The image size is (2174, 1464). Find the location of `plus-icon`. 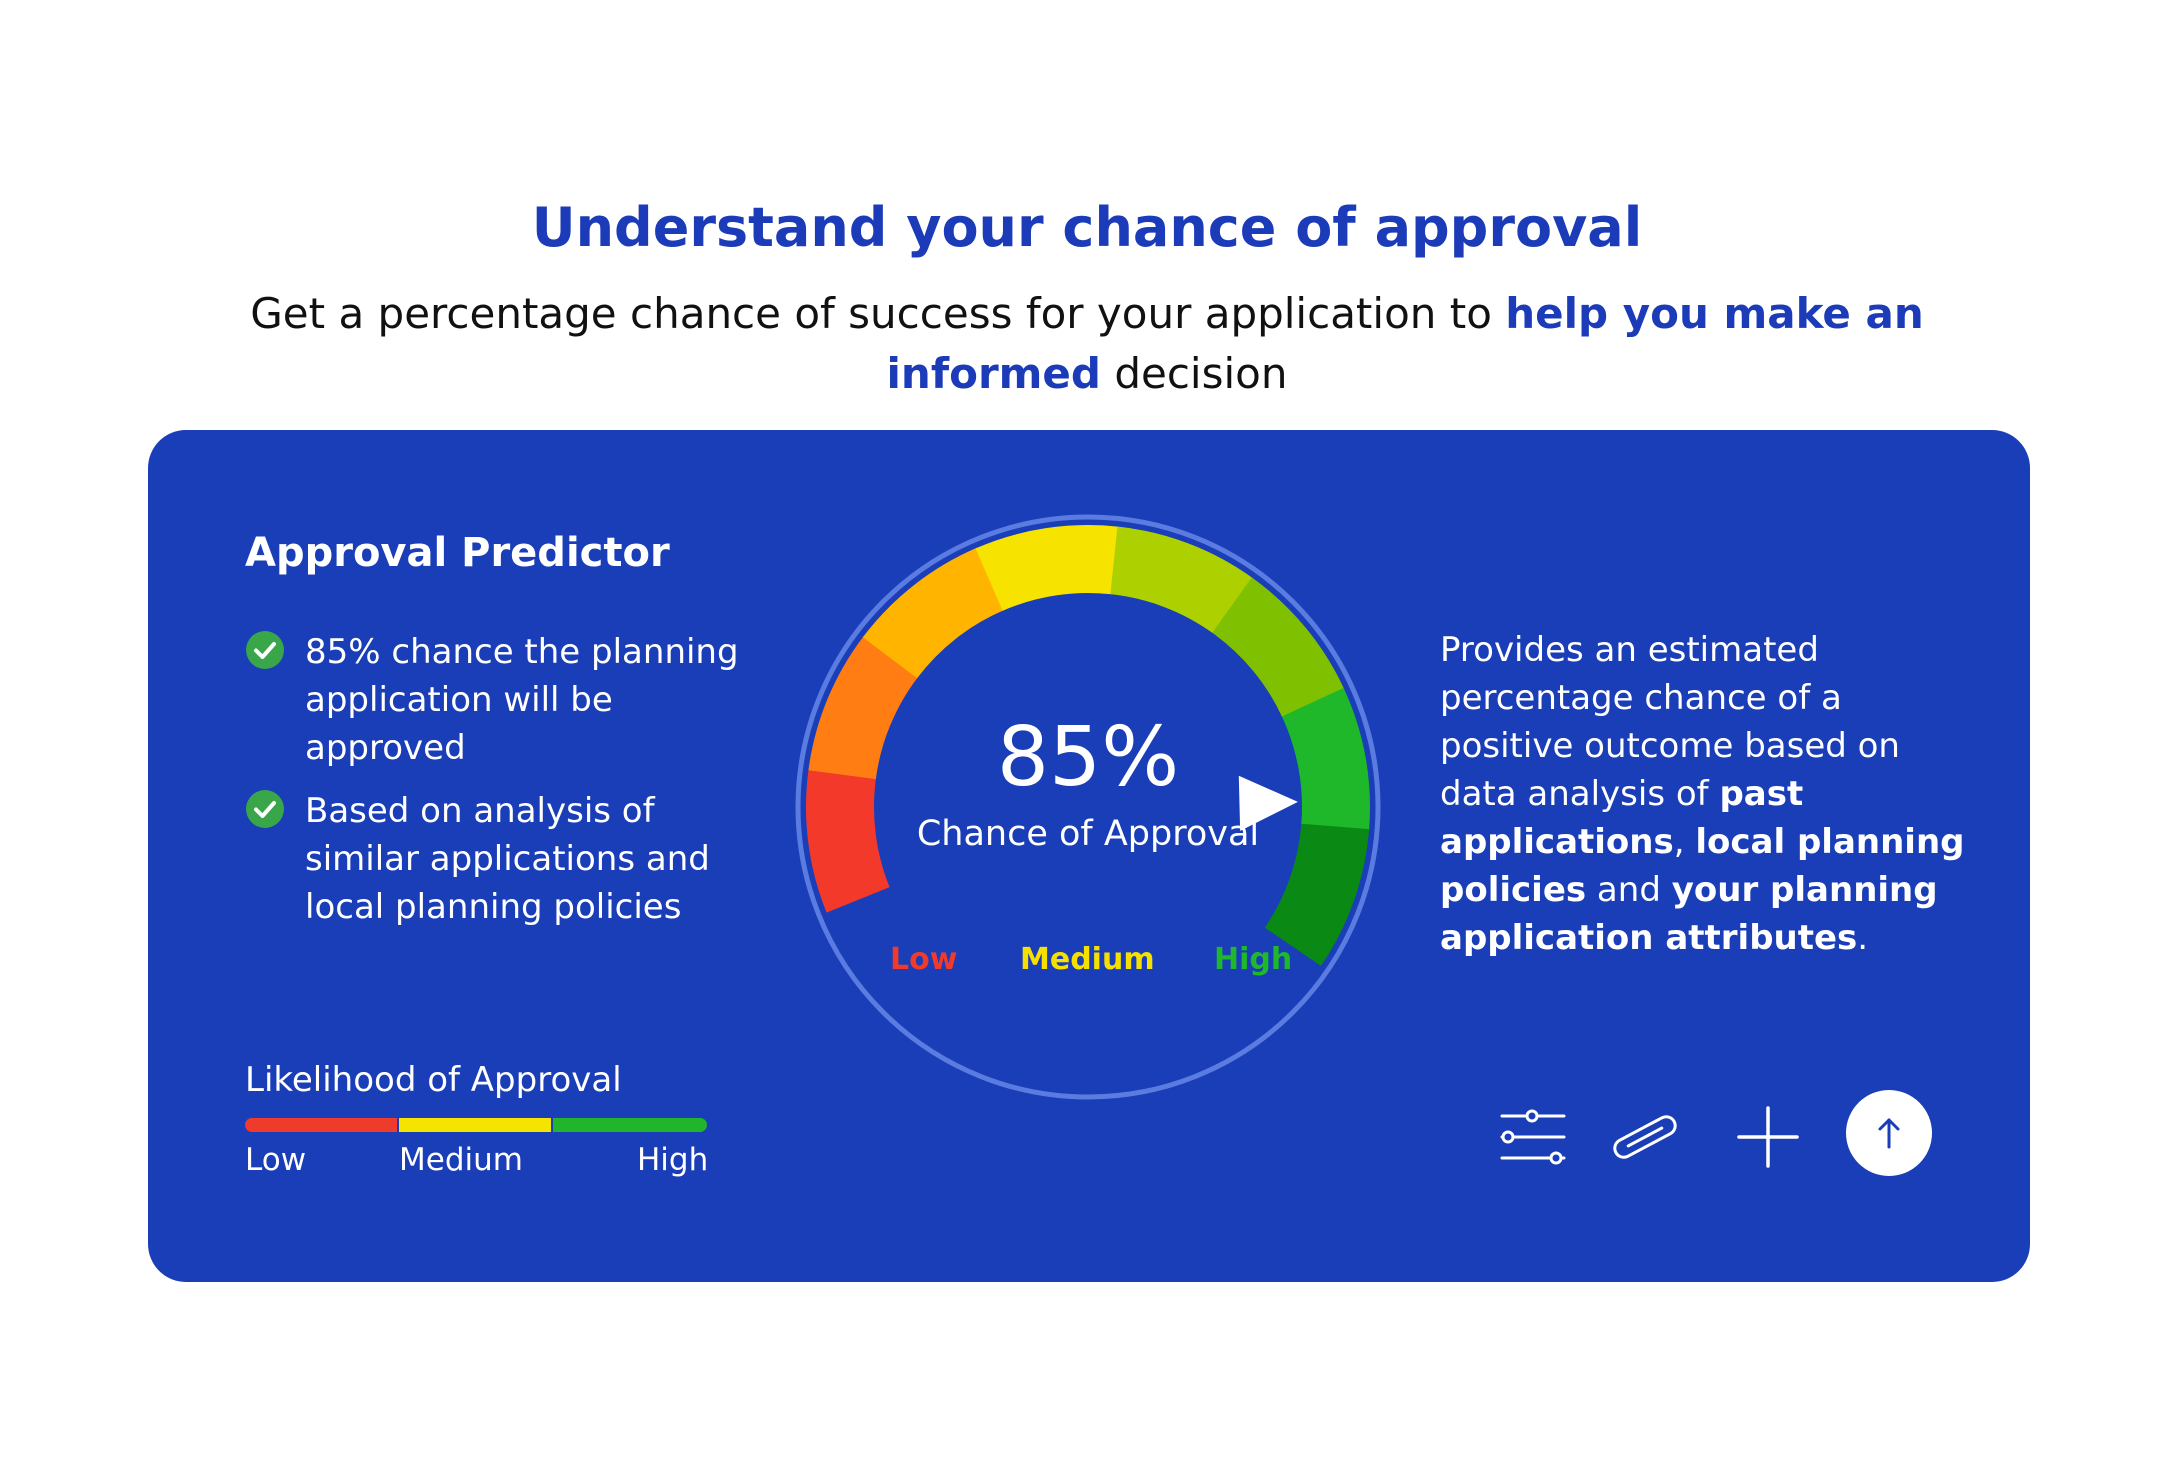

plus-icon is located at coordinates (1768, 1137).